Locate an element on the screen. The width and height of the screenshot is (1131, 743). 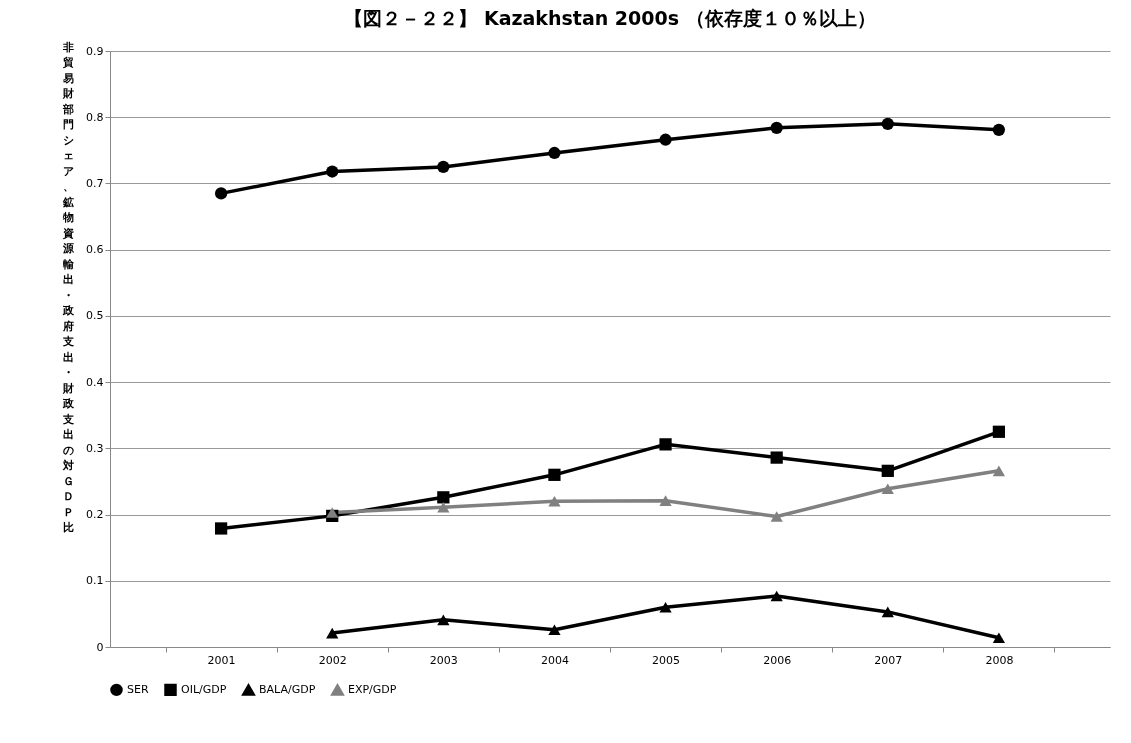
y-tick-label: 0.6 is located at coordinates (95, 250).